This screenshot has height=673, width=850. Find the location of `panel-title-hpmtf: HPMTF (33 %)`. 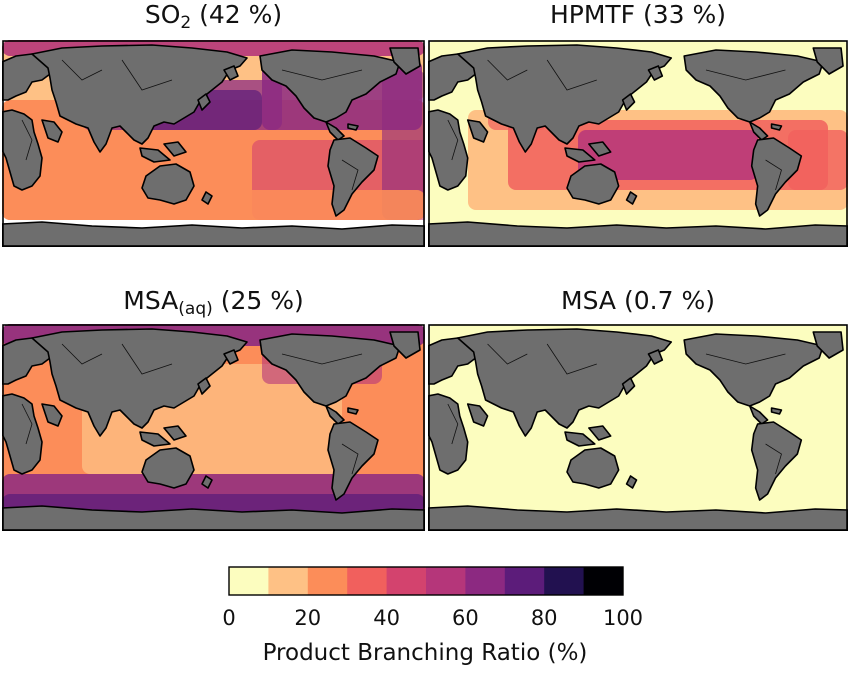

panel-title-hpmtf: HPMTF (33 %) is located at coordinates (638, 14).